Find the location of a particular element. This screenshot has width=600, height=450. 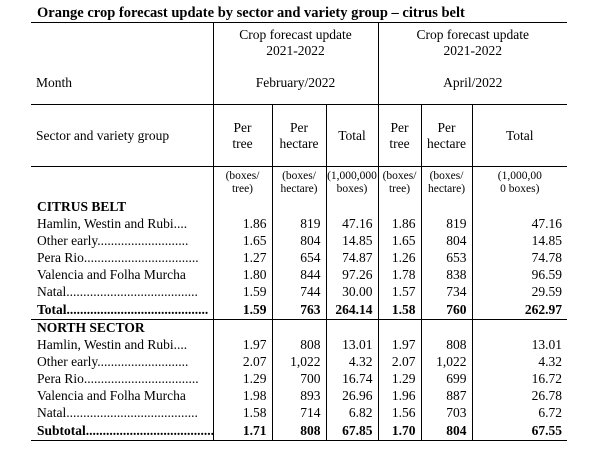

total-value-cell: 264.14 is located at coordinates (352, 310).